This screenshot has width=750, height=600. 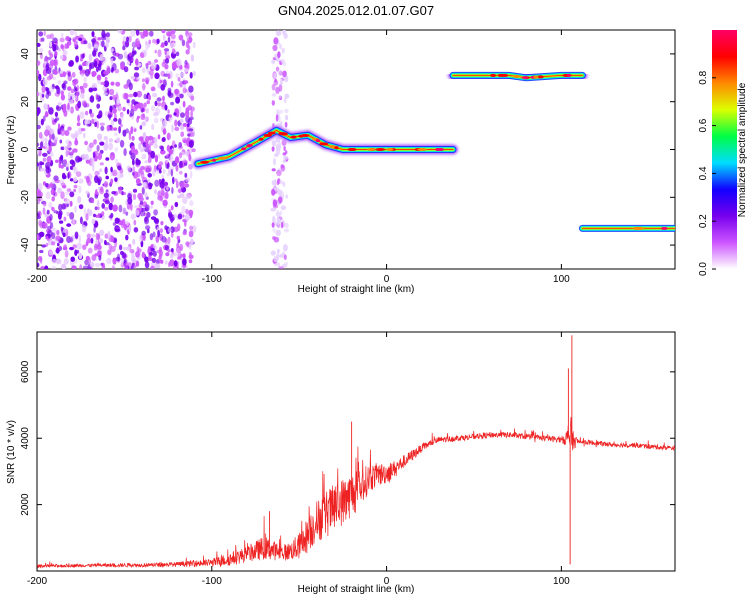 What do you see at coordinates (37, 279) in the screenshot?
I see `x-tick-label: -200` at bounding box center [37, 279].